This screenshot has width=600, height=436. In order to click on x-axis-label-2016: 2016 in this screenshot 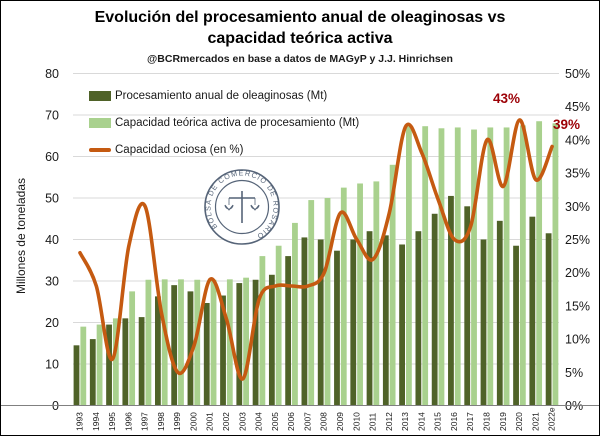, I will do `click(454, 421)`.